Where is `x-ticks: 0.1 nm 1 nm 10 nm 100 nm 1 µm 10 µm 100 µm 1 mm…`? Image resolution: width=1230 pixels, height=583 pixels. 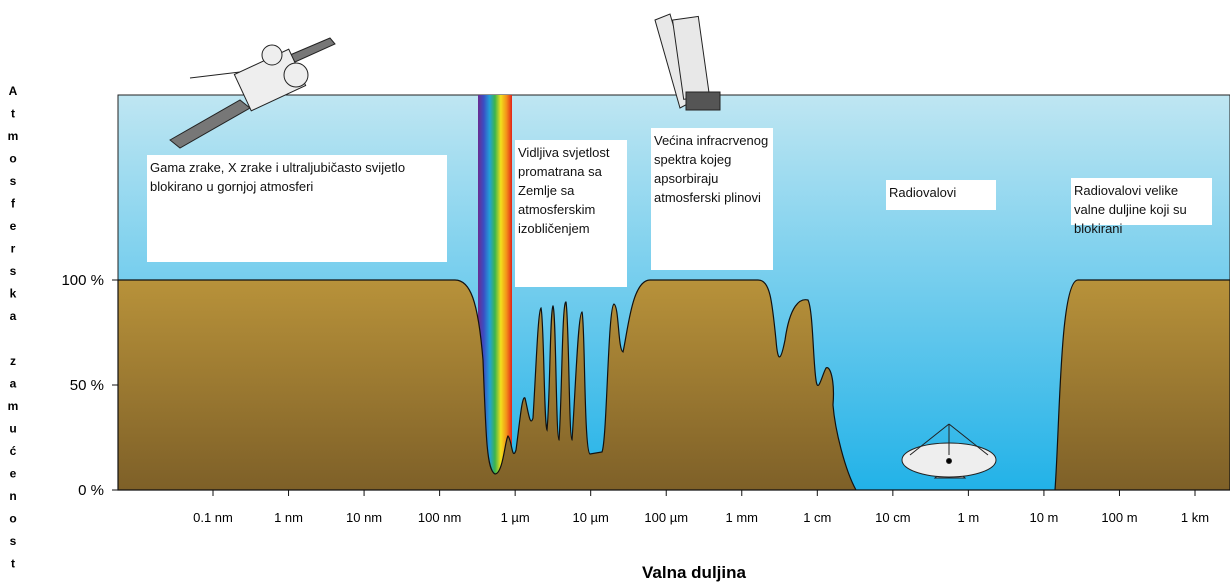
x-ticks: 0.1 nm 1 nm 10 nm 100 nm 1 µm 10 µm 100 µm 1 mm… is located at coordinates (701, 507).